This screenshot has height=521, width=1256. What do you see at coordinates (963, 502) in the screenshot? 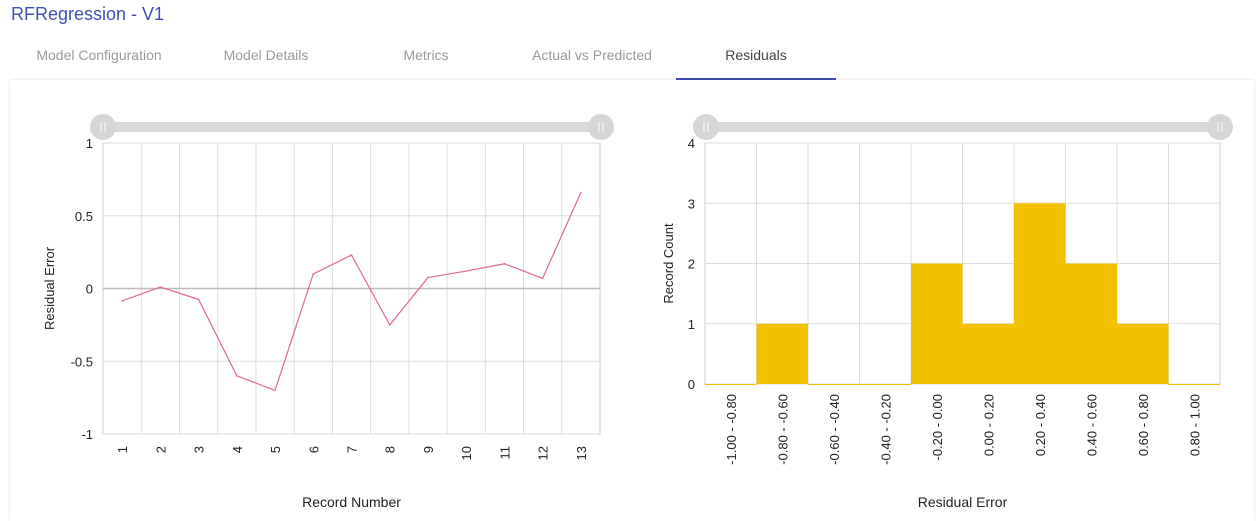
I see `x-axis-title: Residual Error` at bounding box center [963, 502].